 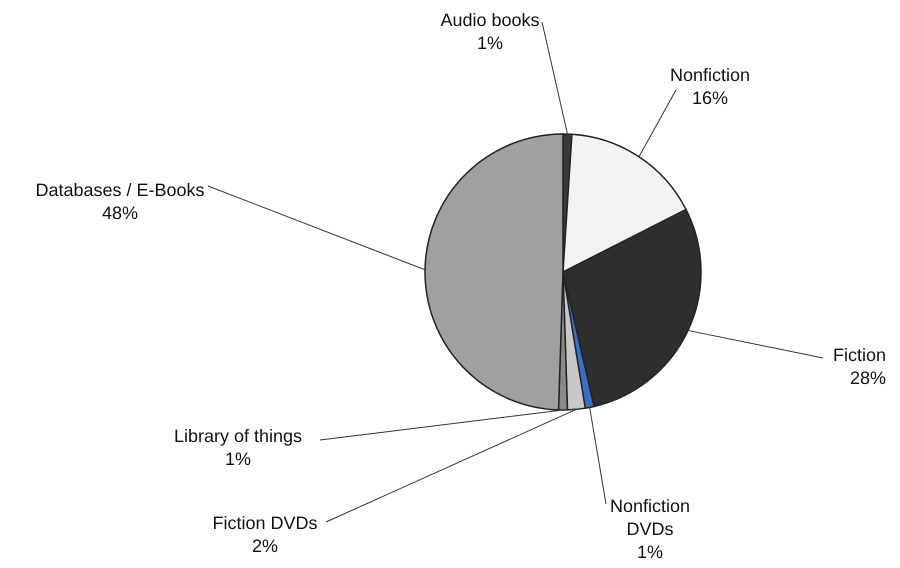 What do you see at coordinates (238, 436) in the screenshot?
I see `slice-label: Library of things` at bounding box center [238, 436].